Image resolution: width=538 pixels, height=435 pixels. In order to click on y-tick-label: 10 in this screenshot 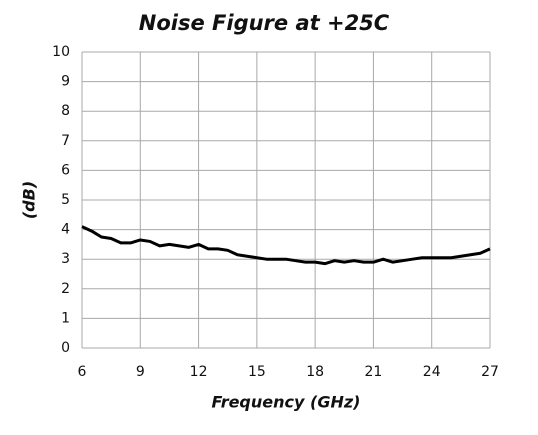, I will do `click(61, 52)`.